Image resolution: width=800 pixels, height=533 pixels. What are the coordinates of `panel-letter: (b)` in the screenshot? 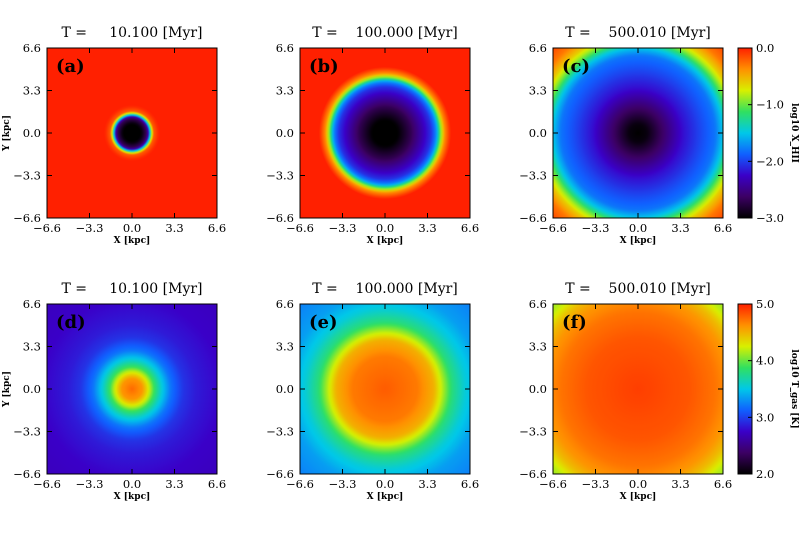 It's located at (324, 66).